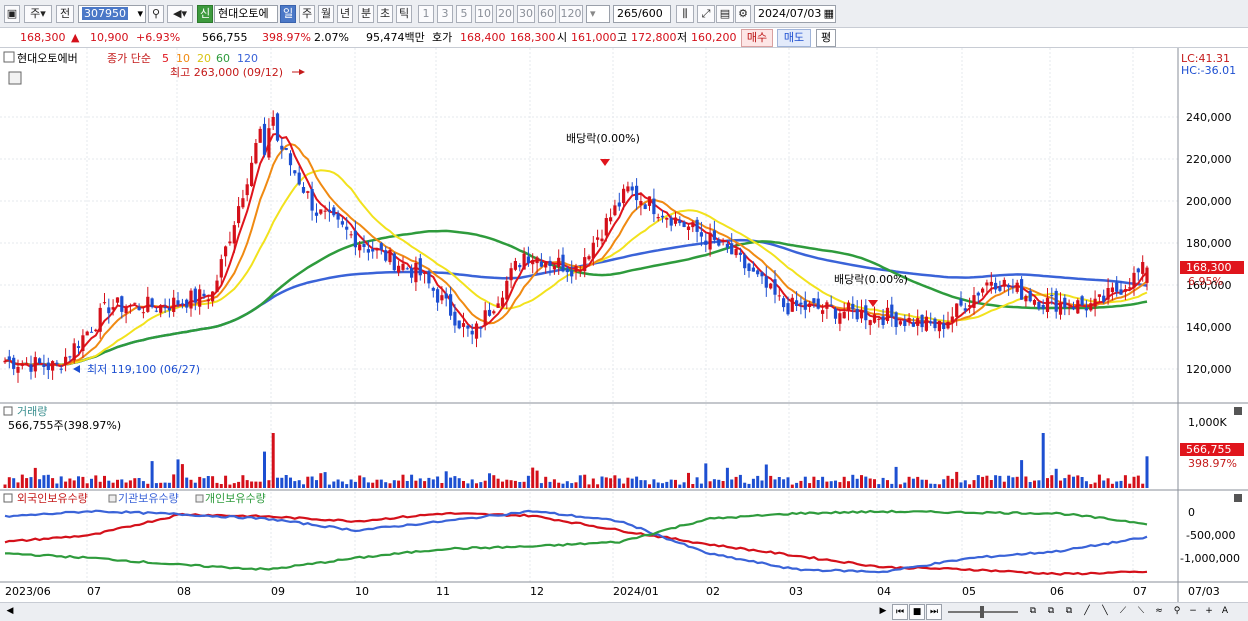  Describe the element at coordinates (15, 78) in the screenshot. I see `grid-toggle-icon` at that location.